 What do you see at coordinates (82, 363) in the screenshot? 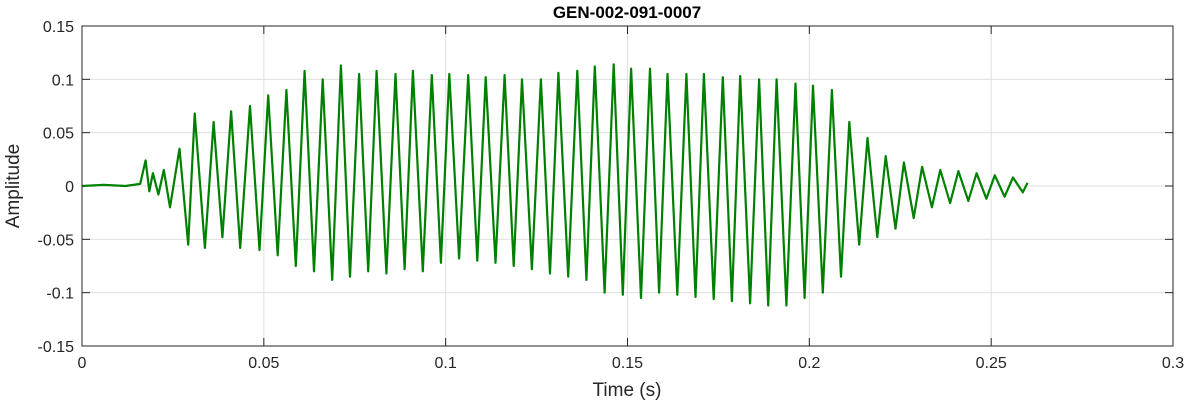
I see `x-tick-label: 0` at bounding box center [82, 363].